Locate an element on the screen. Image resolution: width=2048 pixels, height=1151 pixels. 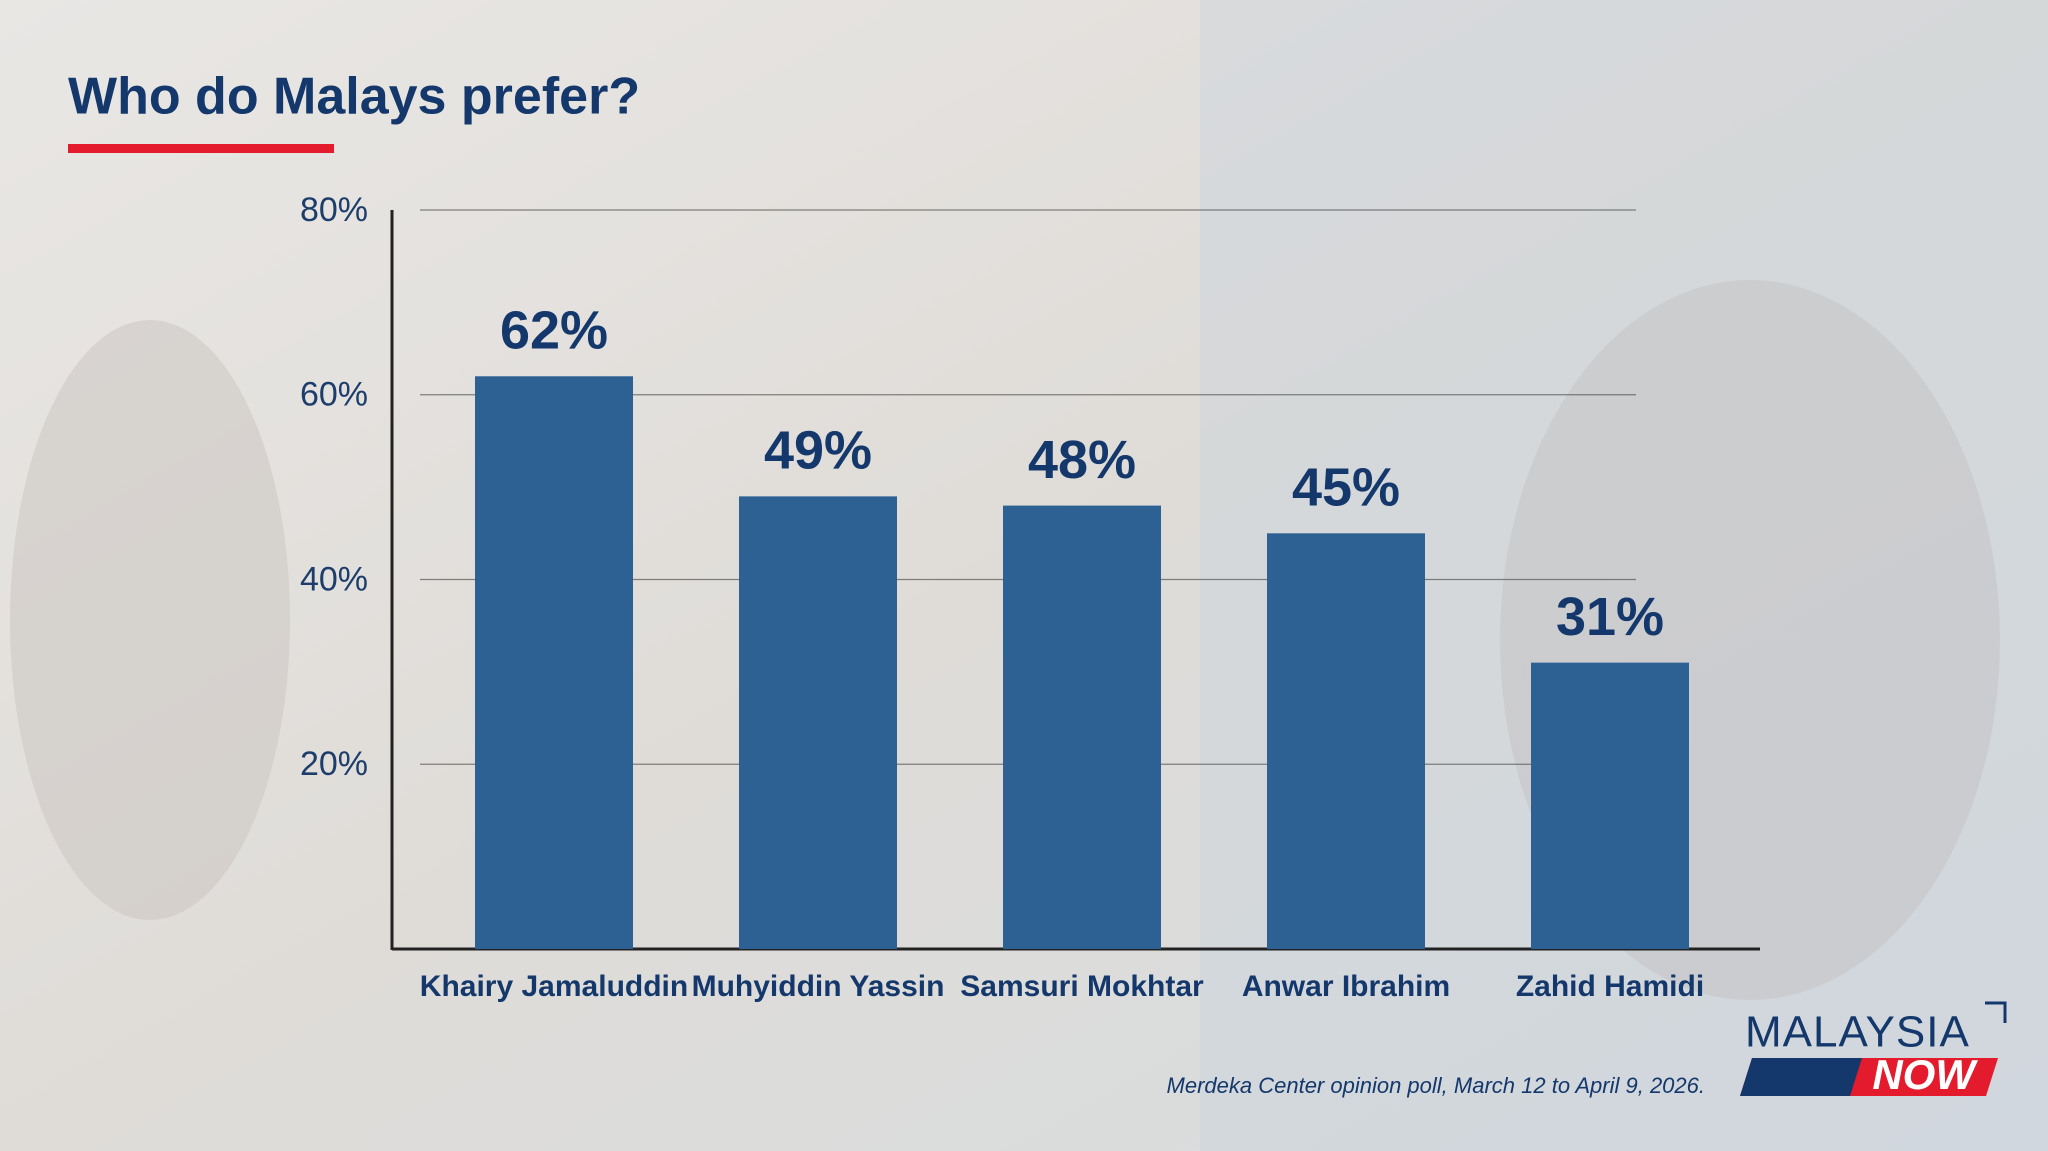
value-label: 45% is located at coordinates (1346, 488).